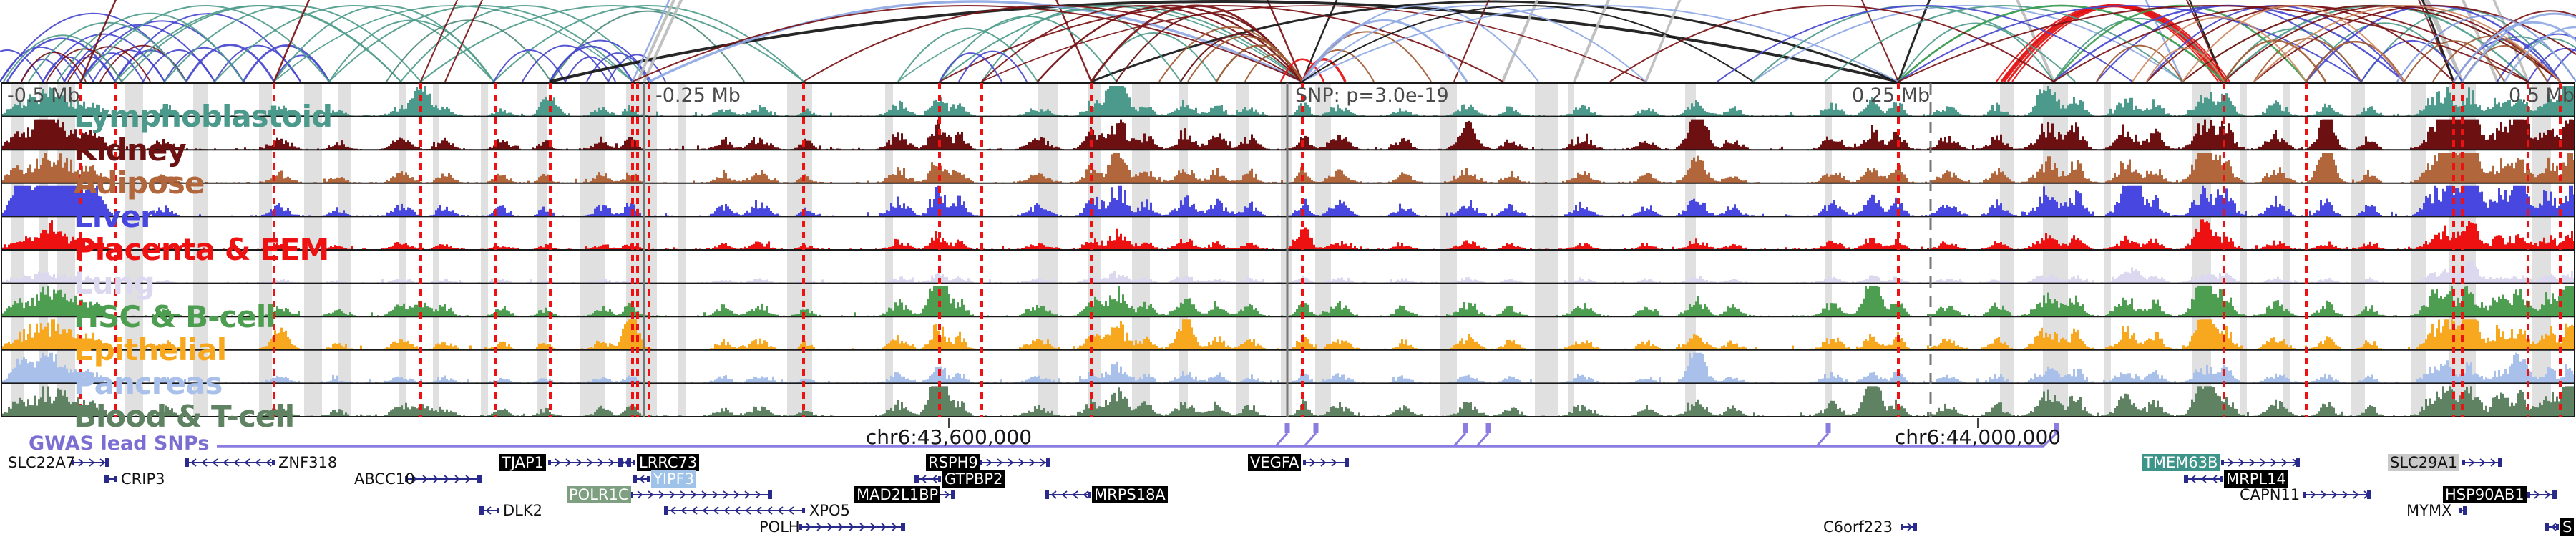 Image resolution: width=2576 pixels, height=537 pixels. What do you see at coordinates (1275, 462) in the screenshot?
I see `gene-label-vegfa: VEGFA` at bounding box center [1275, 462].